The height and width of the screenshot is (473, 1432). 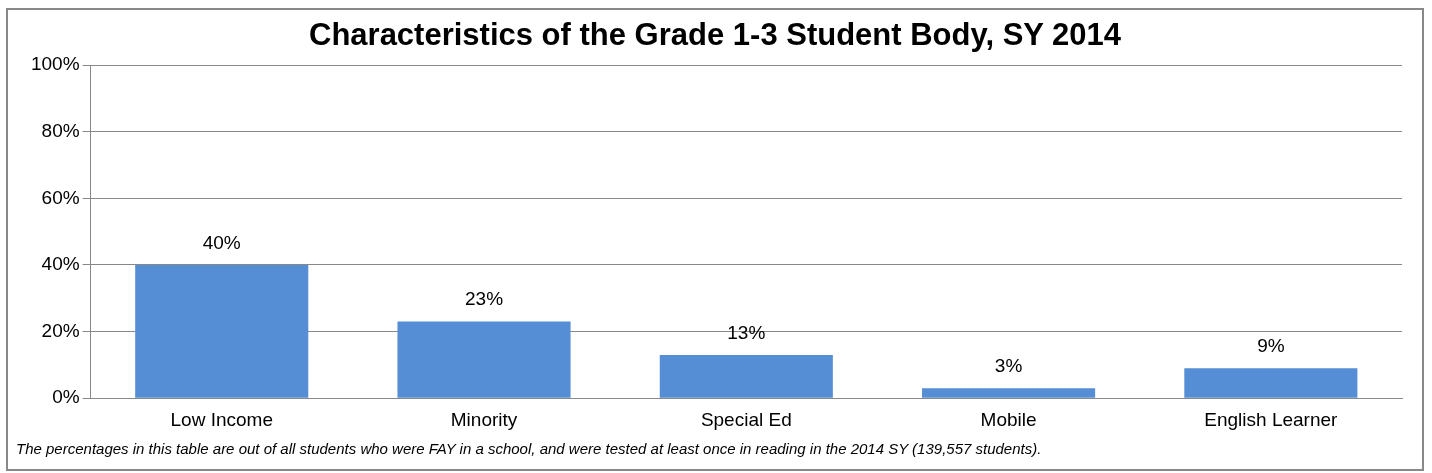 I want to click on data-label: 23%, so click(x=484, y=299).